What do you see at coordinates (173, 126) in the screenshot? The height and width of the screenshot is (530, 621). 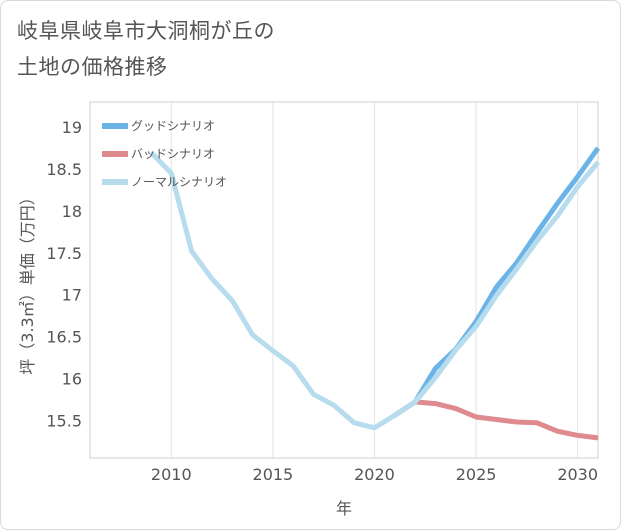 I see `legend-label: グッドシナリオ` at bounding box center [173, 126].